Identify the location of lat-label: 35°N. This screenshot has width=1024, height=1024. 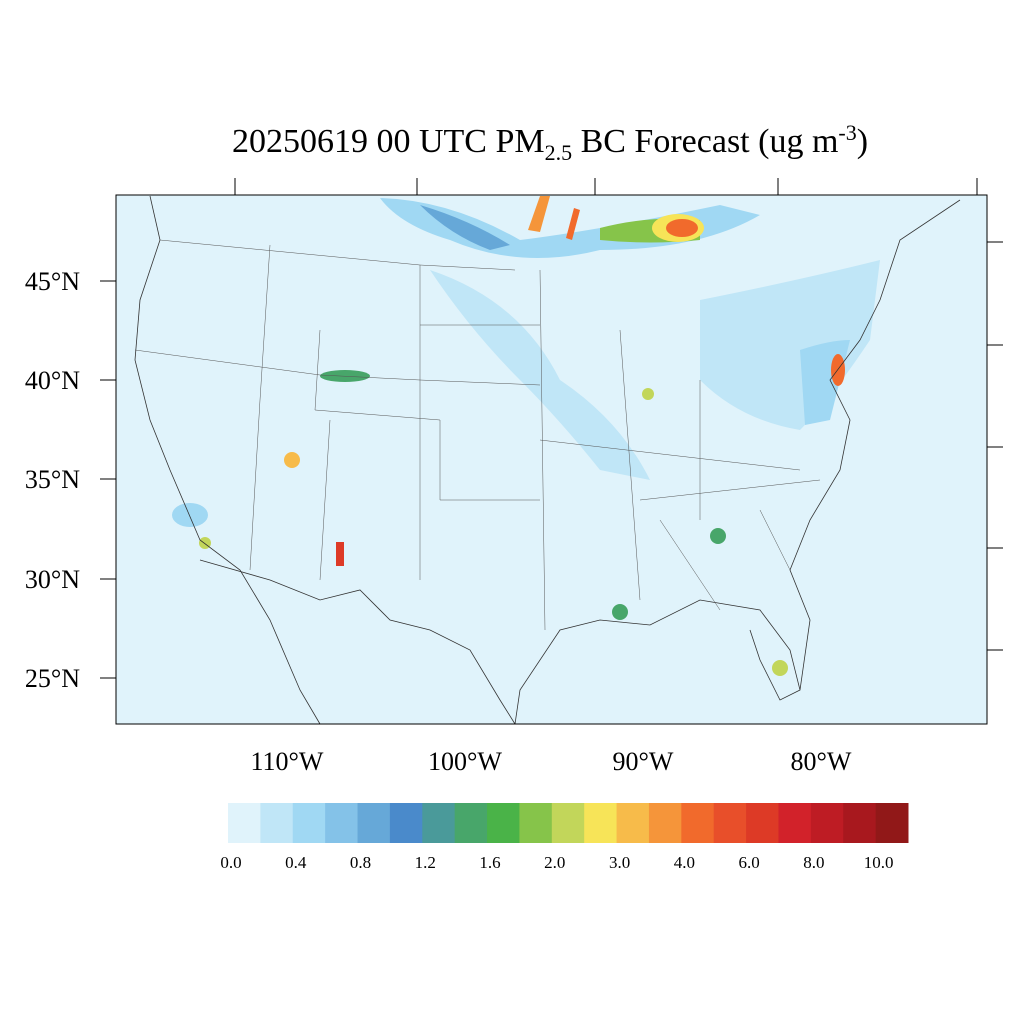
(52, 479).